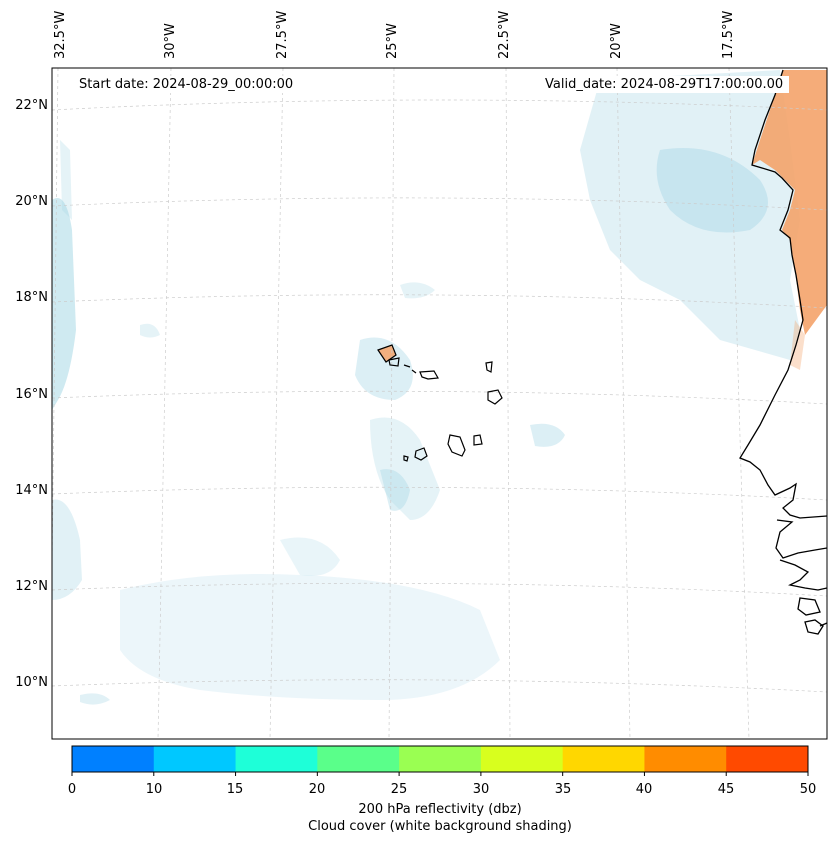 This screenshot has width=837, height=843. I want to click on colorbar-tick: 20, so click(317, 789).